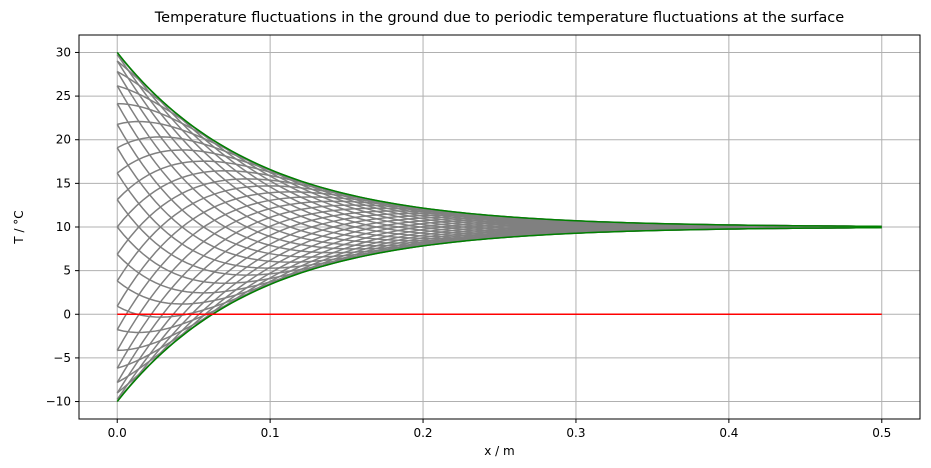 The width and height of the screenshot is (931, 468). I want to click on x-tick-label: 0.2, so click(422, 433).